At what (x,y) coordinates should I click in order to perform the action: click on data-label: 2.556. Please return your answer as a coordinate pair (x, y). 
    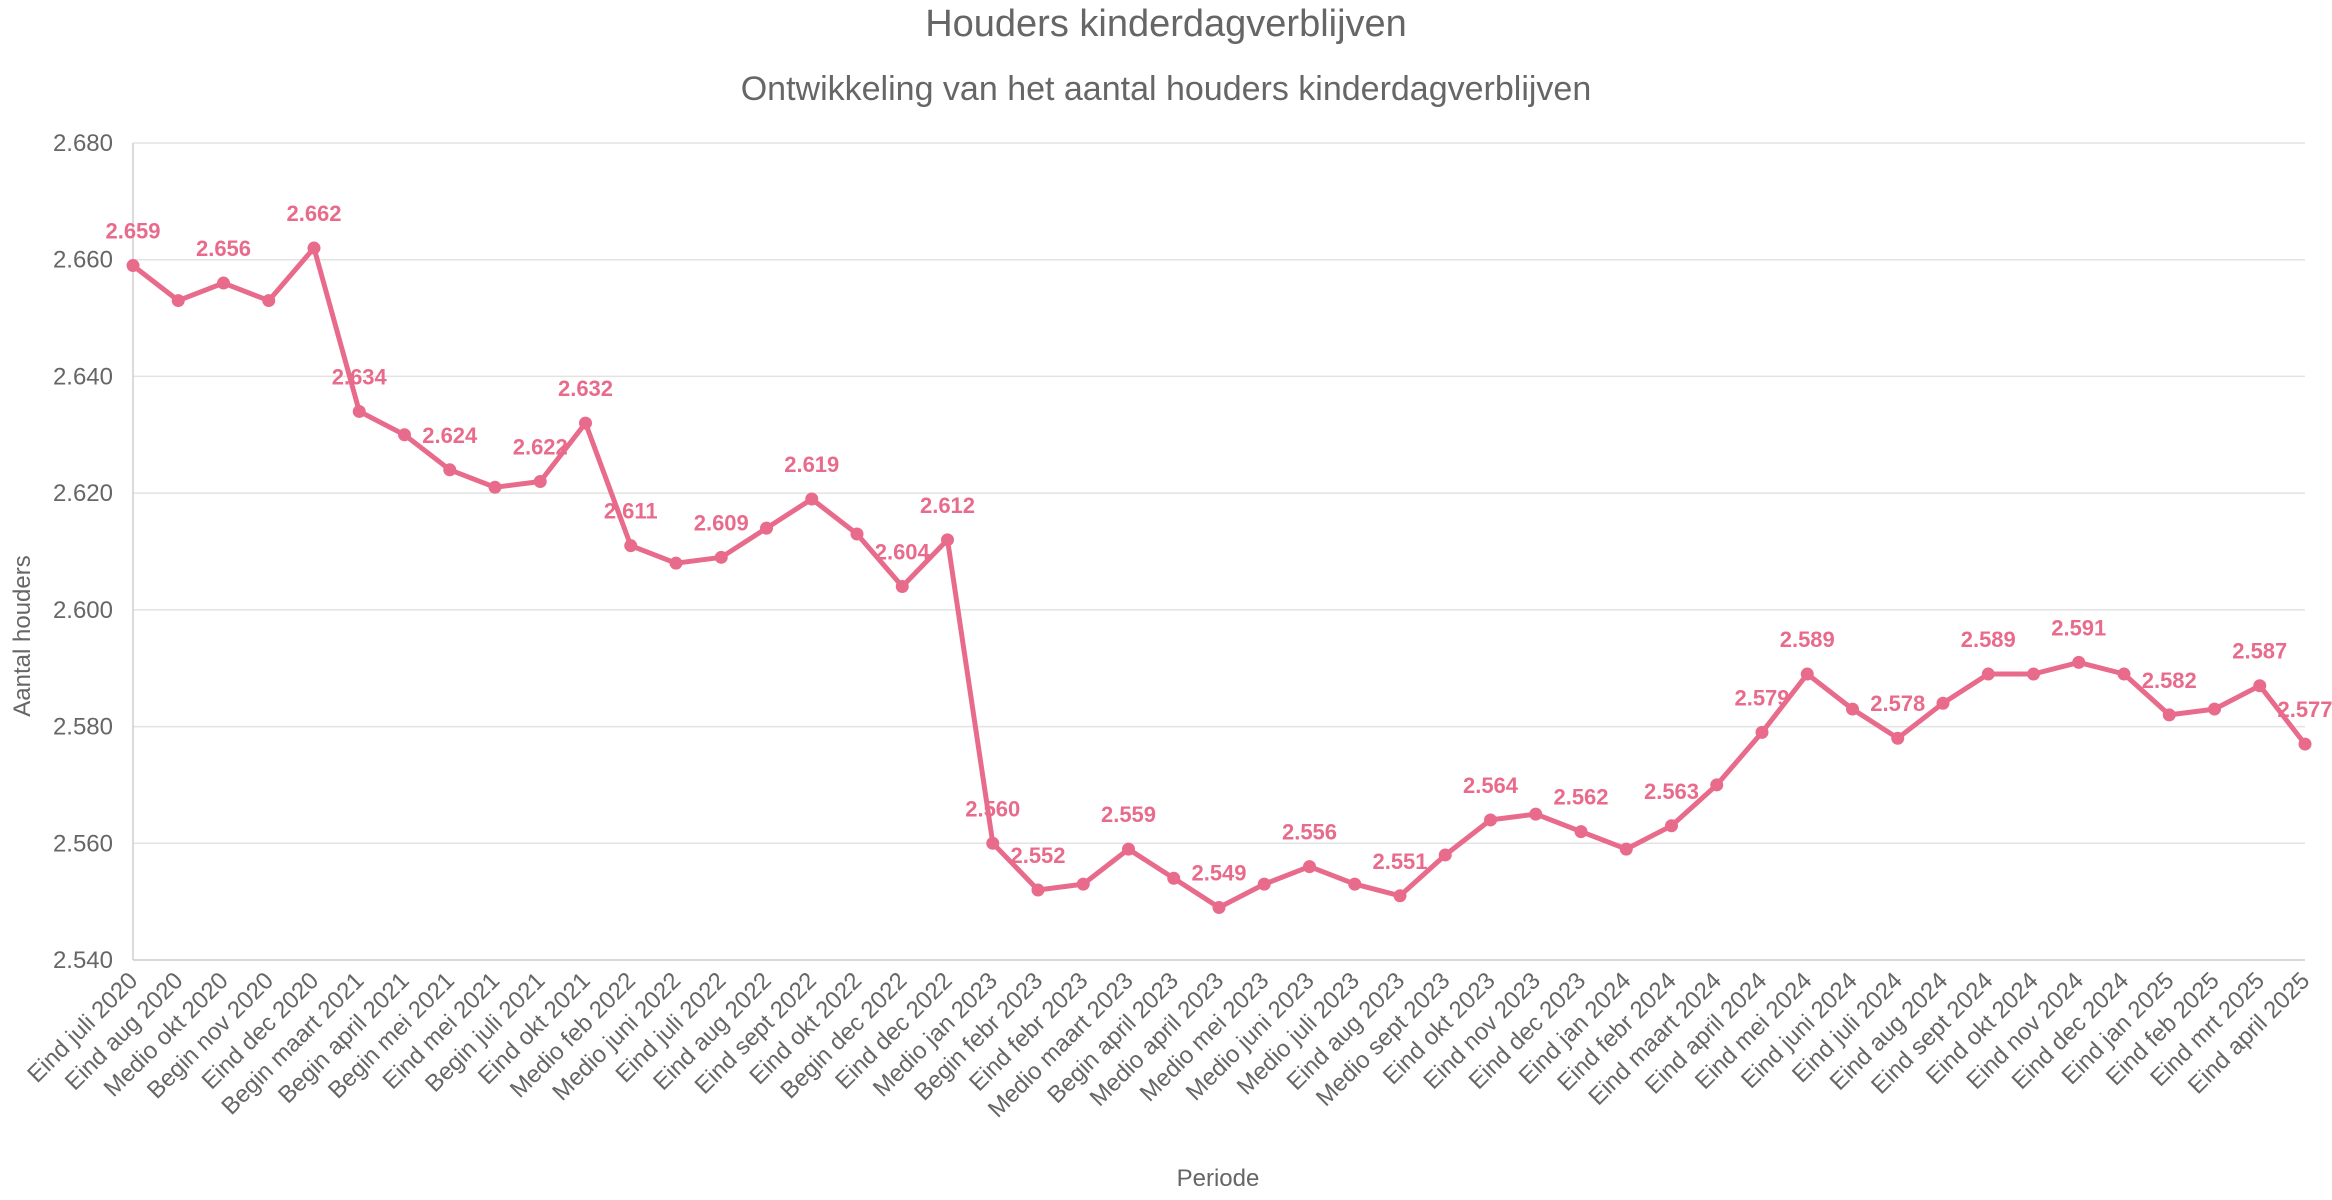
    Looking at the image, I should click on (1309, 832).